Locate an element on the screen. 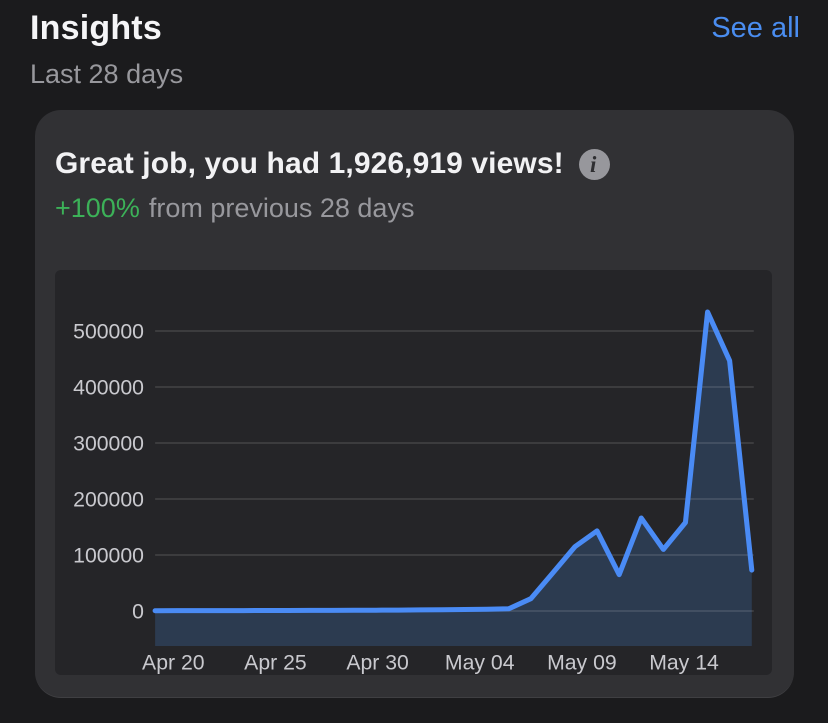 This screenshot has width=828, height=723. period-label: Last 28 days is located at coordinates (107, 74).